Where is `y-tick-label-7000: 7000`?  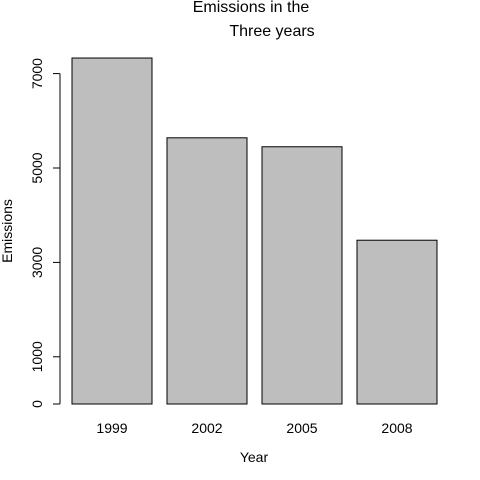 y-tick-label-7000: 7000 is located at coordinates (37, 73).